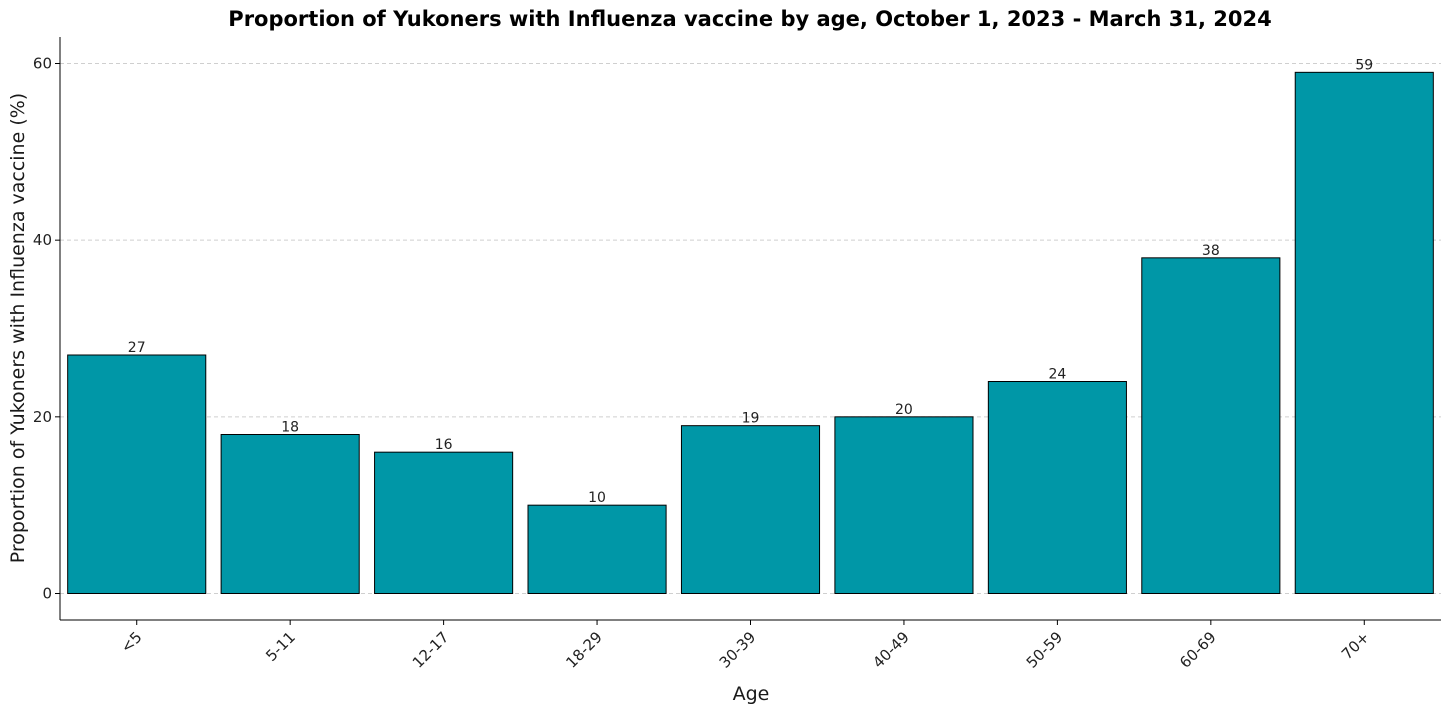 The image size is (1454, 708). Describe the element at coordinates (47, 594) in the screenshot. I see `y-tick-label: 0` at that location.